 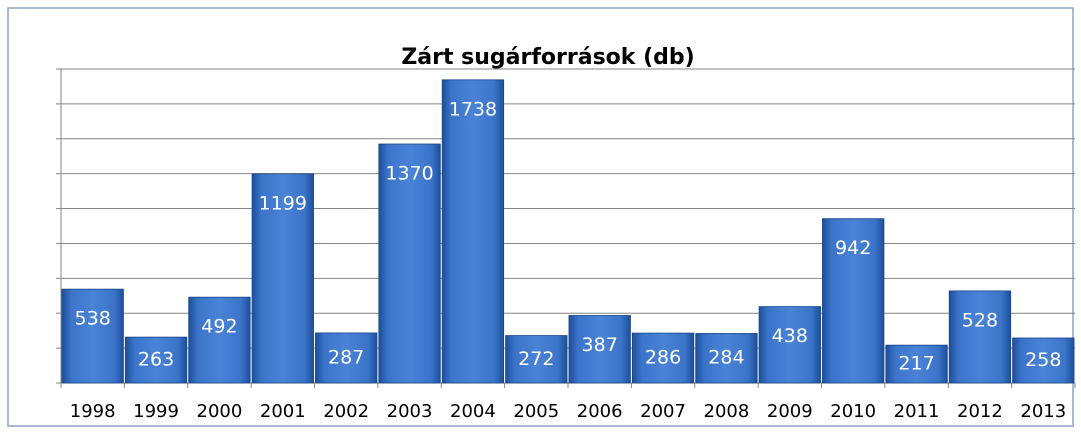 What do you see at coordinates (980, 320) in the screenshot?
I see `value-label: 528` at bounding box center [980, 320].